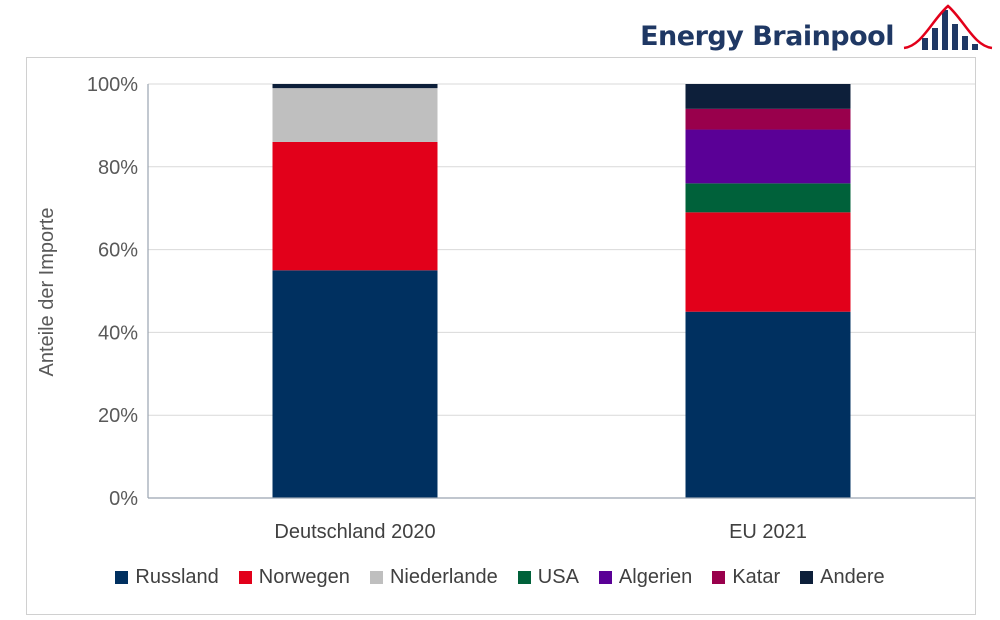 This screenshot has height=620, width=1000. What do you see at coordinates (47, 292) in the screenshot?
I see `y-axis-label: Anteile der Importe` at bounding box center [47, 292].